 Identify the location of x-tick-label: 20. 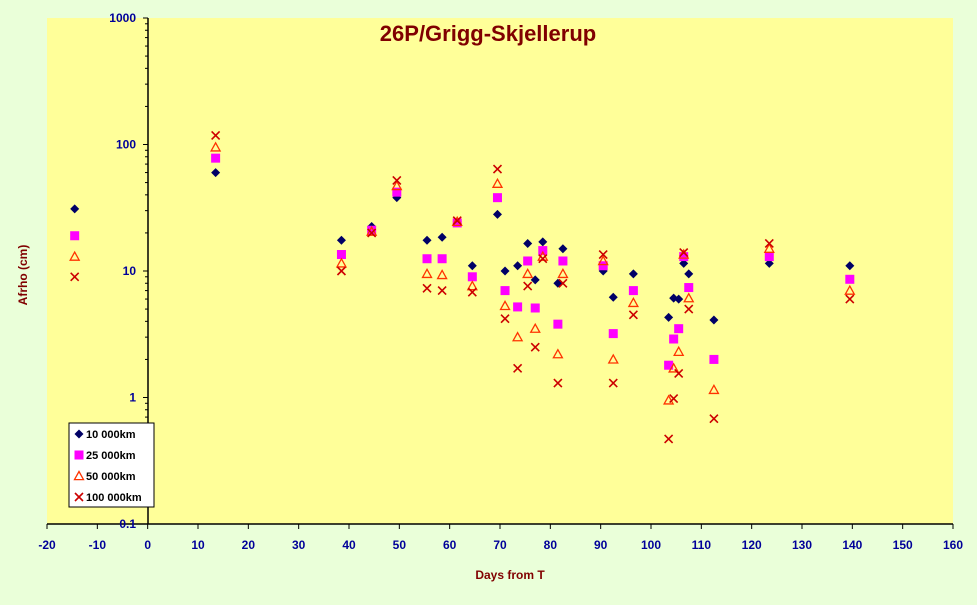
(249, 545).